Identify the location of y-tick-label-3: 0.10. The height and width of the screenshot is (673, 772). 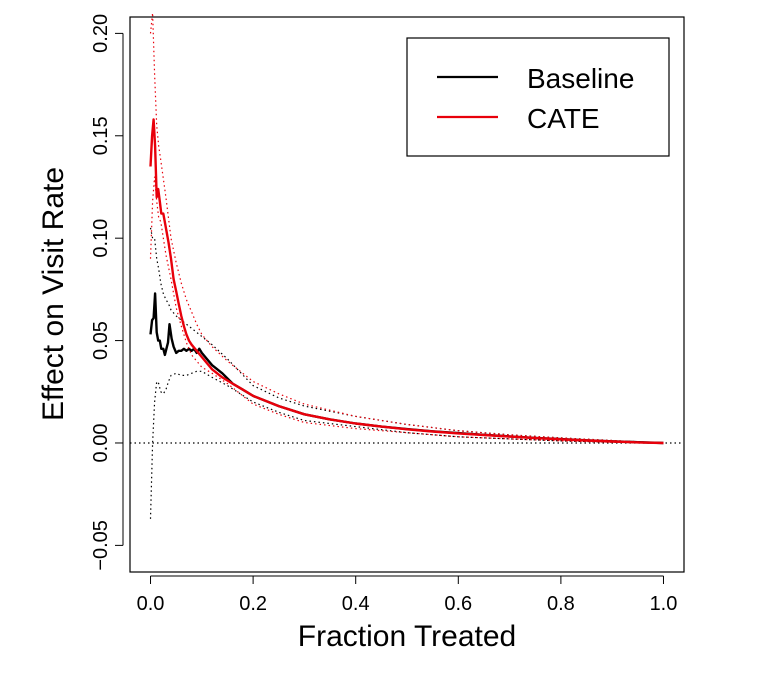
(101, 238).